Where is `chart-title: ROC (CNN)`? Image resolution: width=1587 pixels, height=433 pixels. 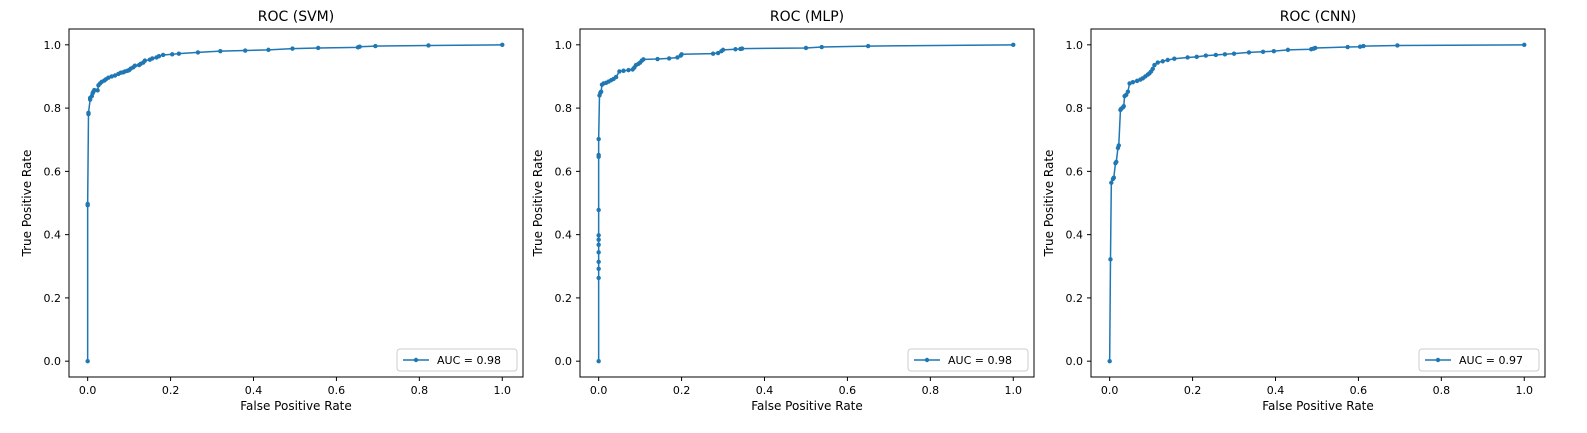
chart-title: ROC (CNN) is located at coordinates (1318, 17).